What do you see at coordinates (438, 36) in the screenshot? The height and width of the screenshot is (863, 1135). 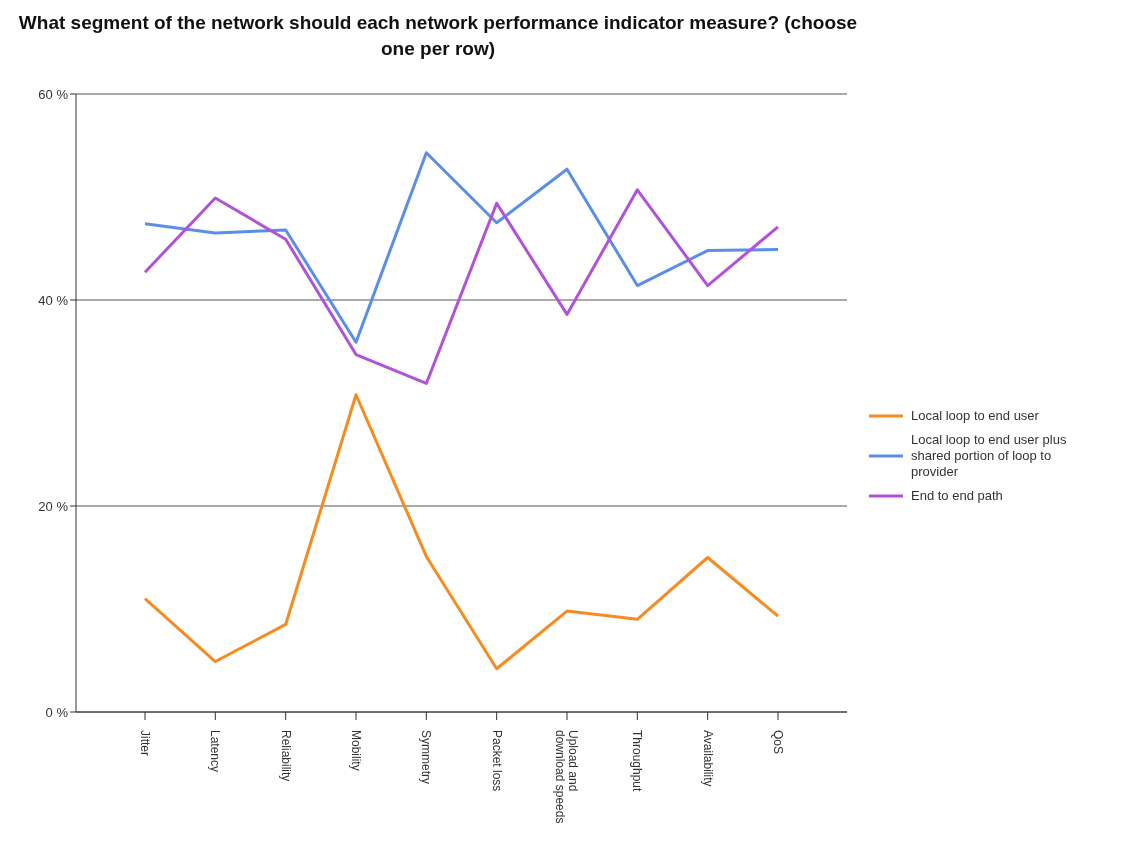 I see `chart-title: What segment of the network should each network performance indicator measure? (choose one per row)` at bounding box center [438, 36].